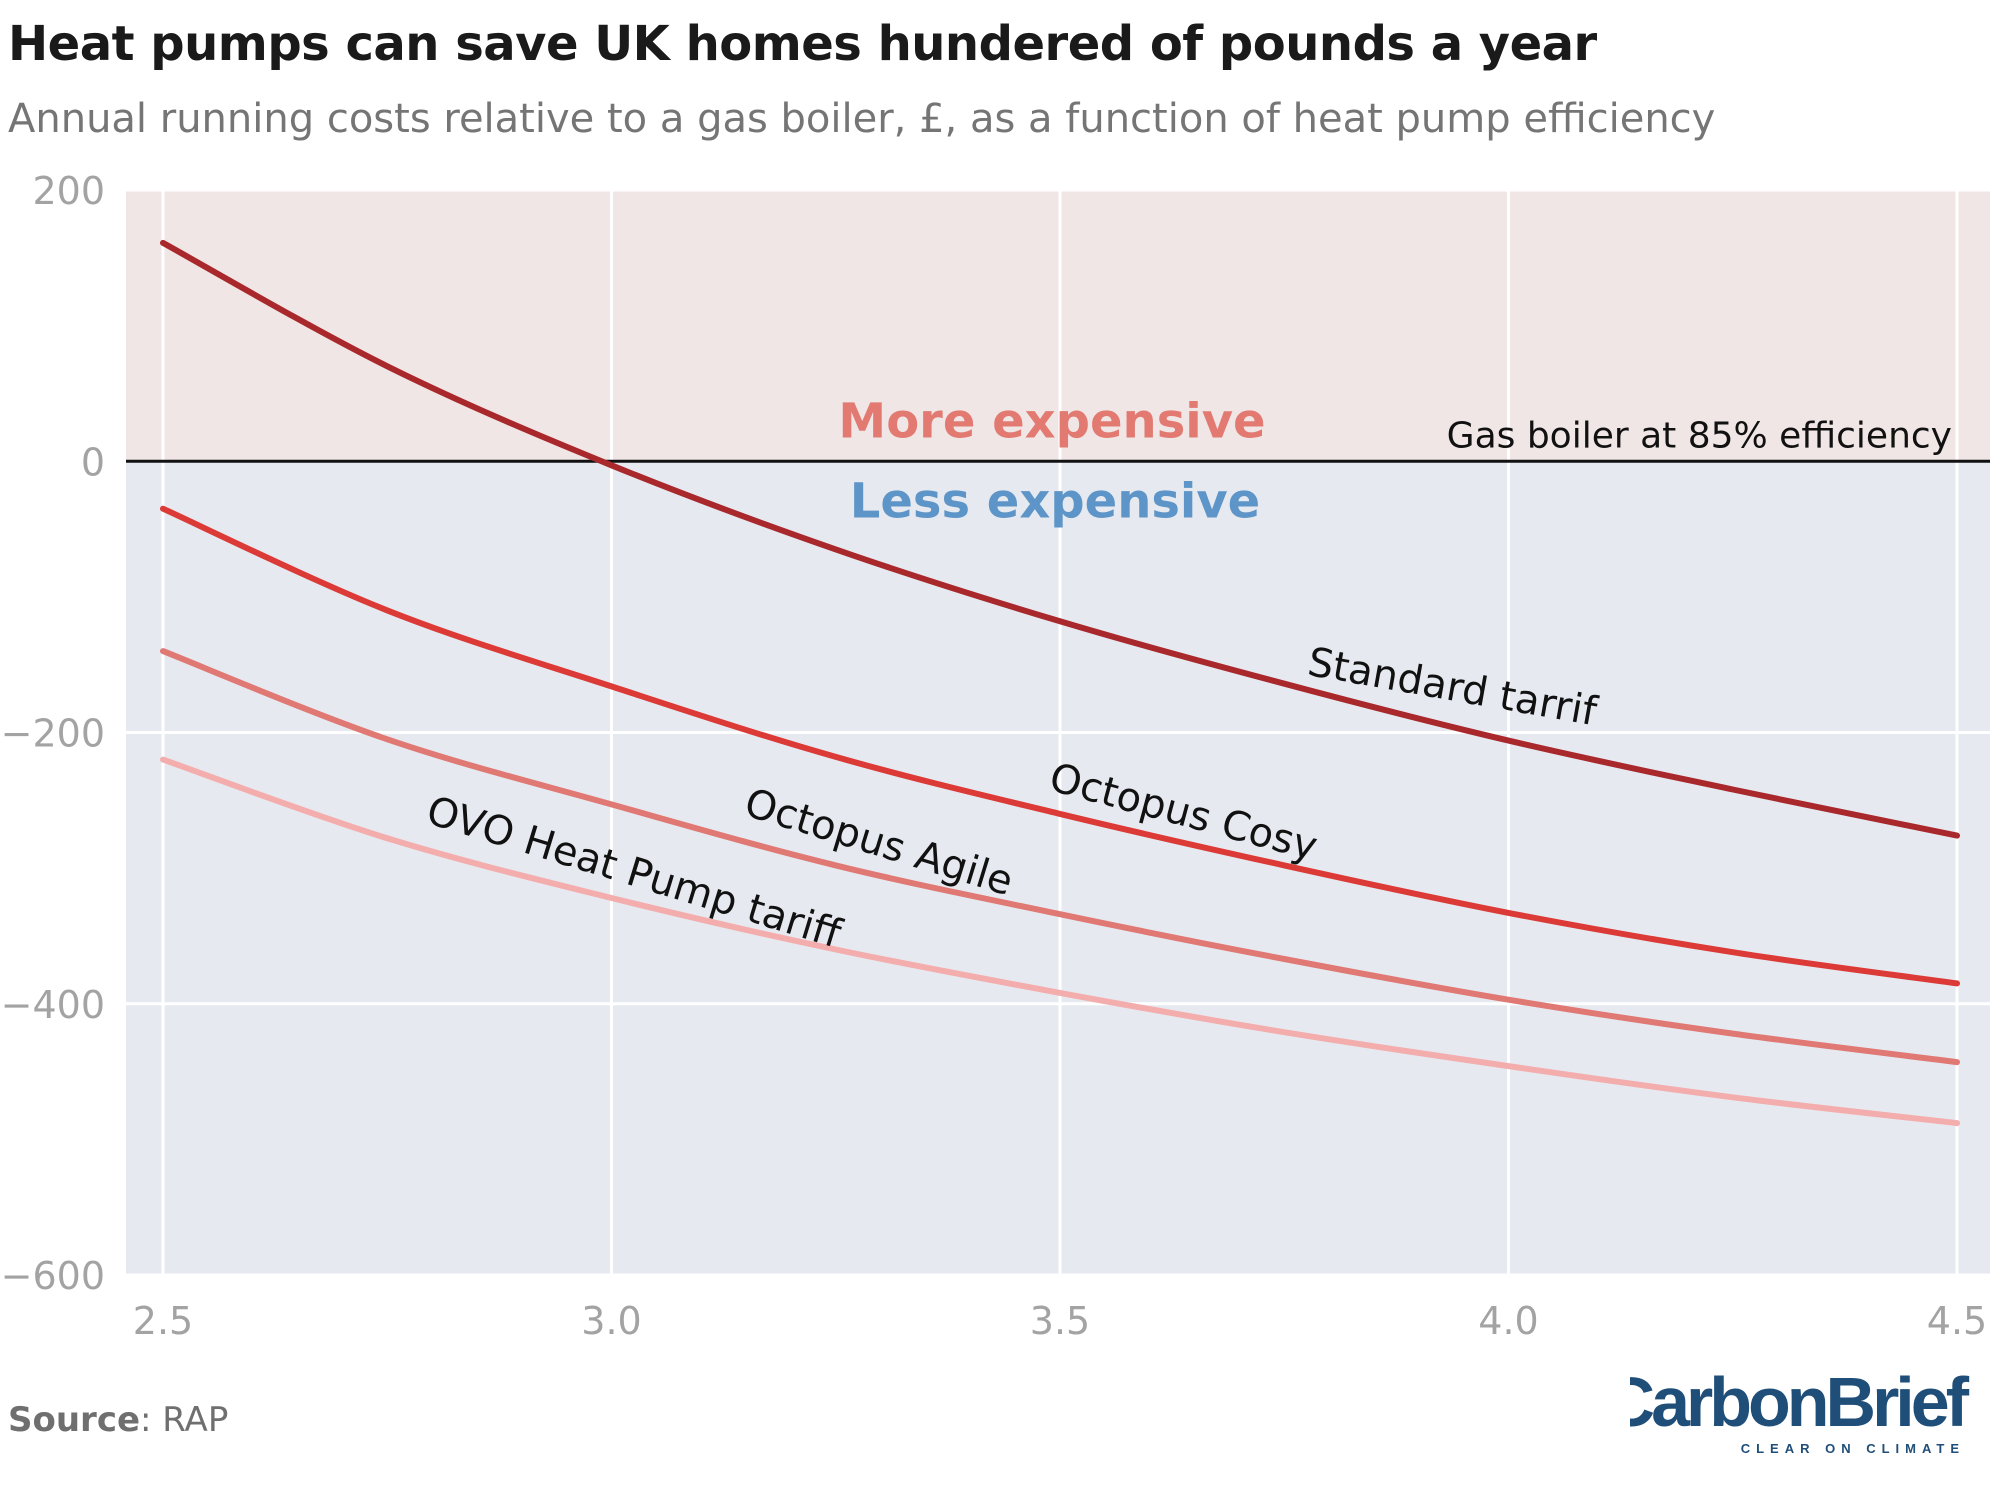 Image resolution: width=2000 pixels, height=1488 pixels. I want to click on y-axis-ticks: 200 0 −200 −400 −600, so click(53, 733).